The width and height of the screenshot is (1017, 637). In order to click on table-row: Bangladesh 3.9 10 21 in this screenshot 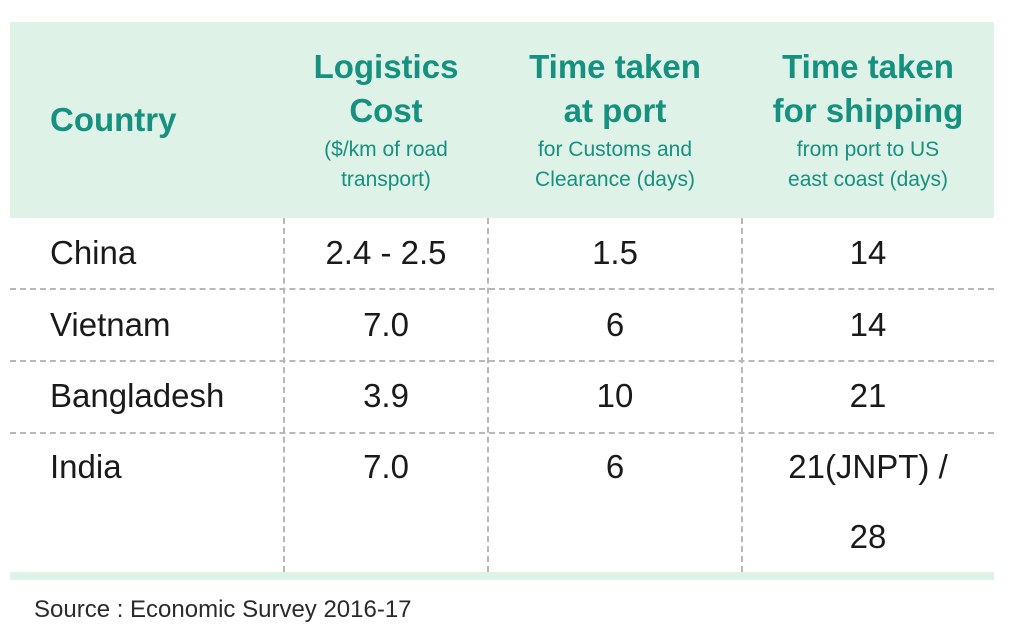, I will do `click(502, 396)`.